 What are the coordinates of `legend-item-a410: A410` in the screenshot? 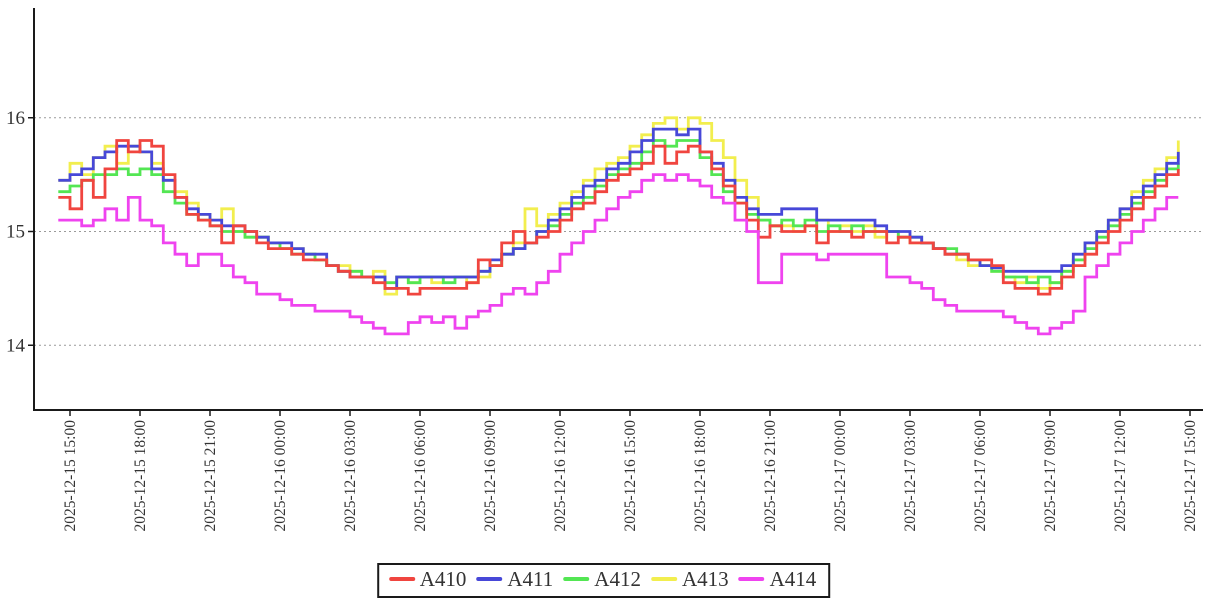 It's located at (427, 579).